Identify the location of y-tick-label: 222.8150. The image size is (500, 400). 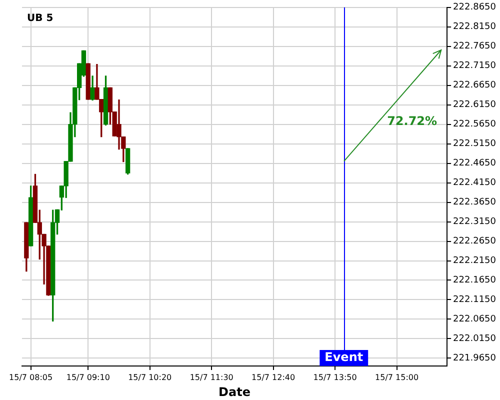
(474, 27).